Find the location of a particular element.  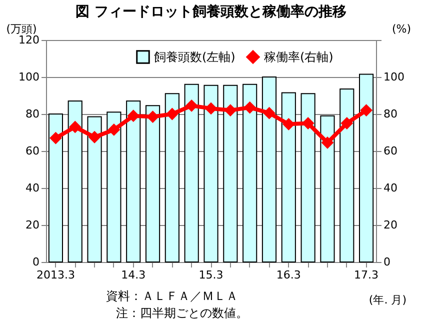

y2-tick-label: 0 is located at coordinates (387, 262).